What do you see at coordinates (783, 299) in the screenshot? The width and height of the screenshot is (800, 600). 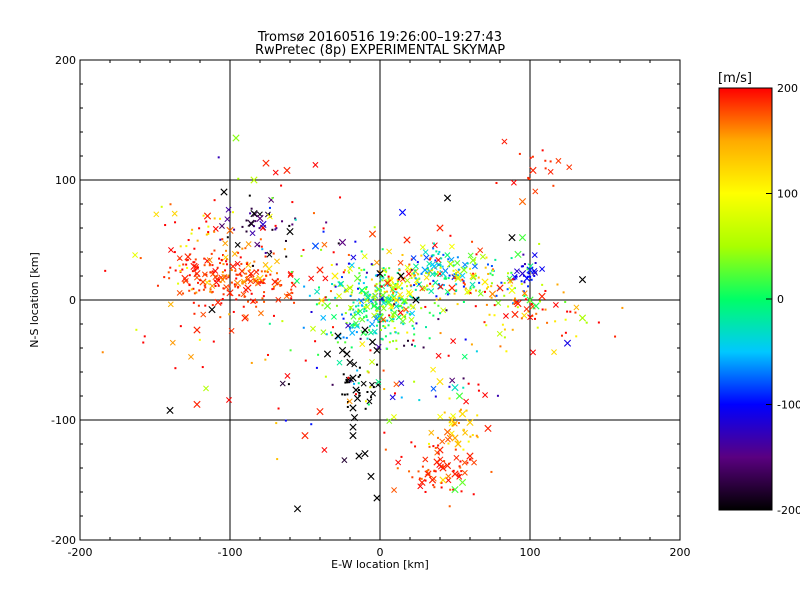 I see `colorbar-ticks: -200 -100 0 100 200` at bounding box center [783, 299].